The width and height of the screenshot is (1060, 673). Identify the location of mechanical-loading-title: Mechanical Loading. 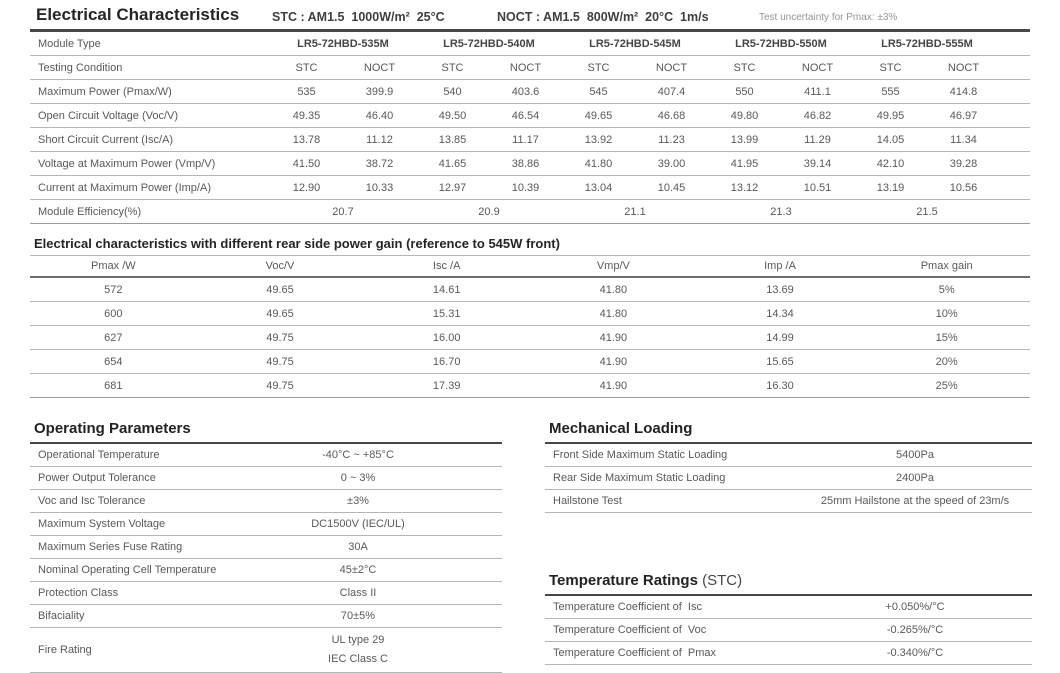
(788, 432).